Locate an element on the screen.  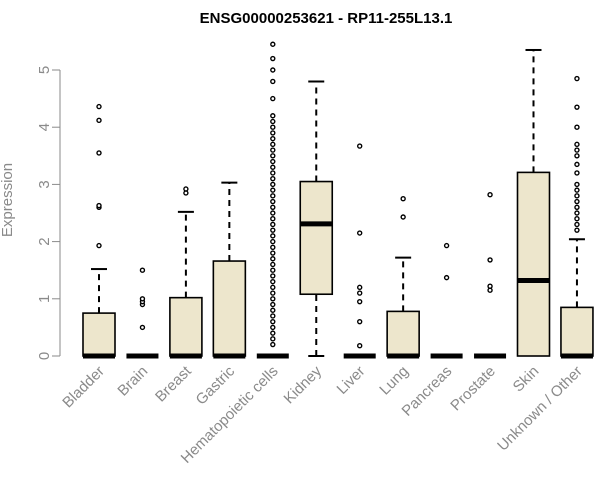
y-axis: 0 1 2 3 4 5 is located at coordinates (48, 213).